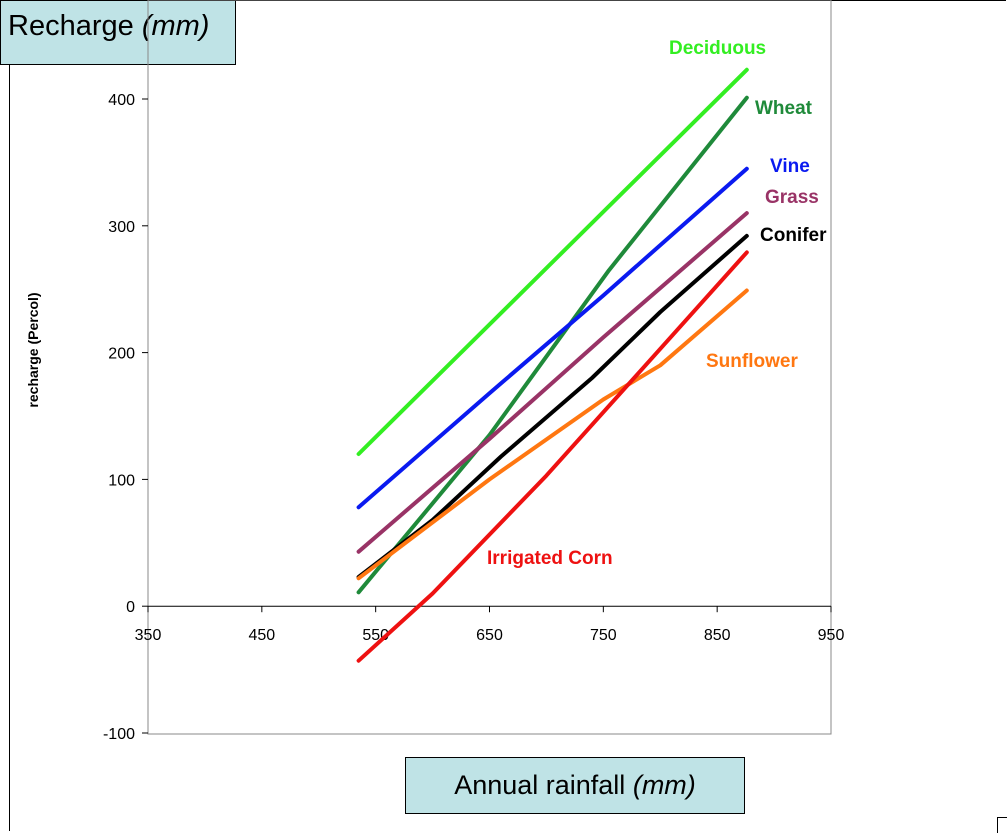 The height and width of the screenshot is (833, 1007). What do you see at coordinates (71, 26) in the screenshot?
I see `chart-title-text: Recharge` at bounding box center [71, 26].